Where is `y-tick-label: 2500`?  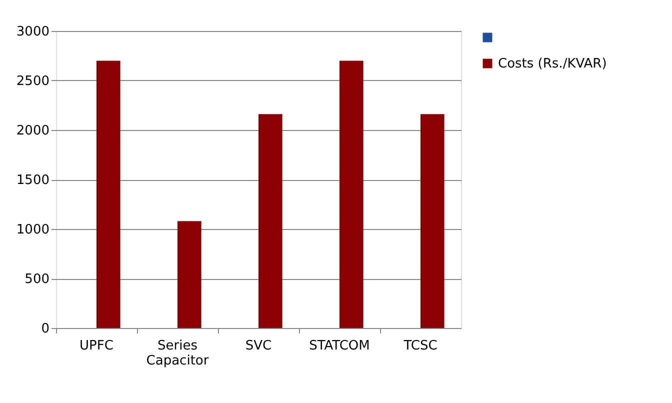
y-tick-label: 2500 is located at coordinates (33, 81).